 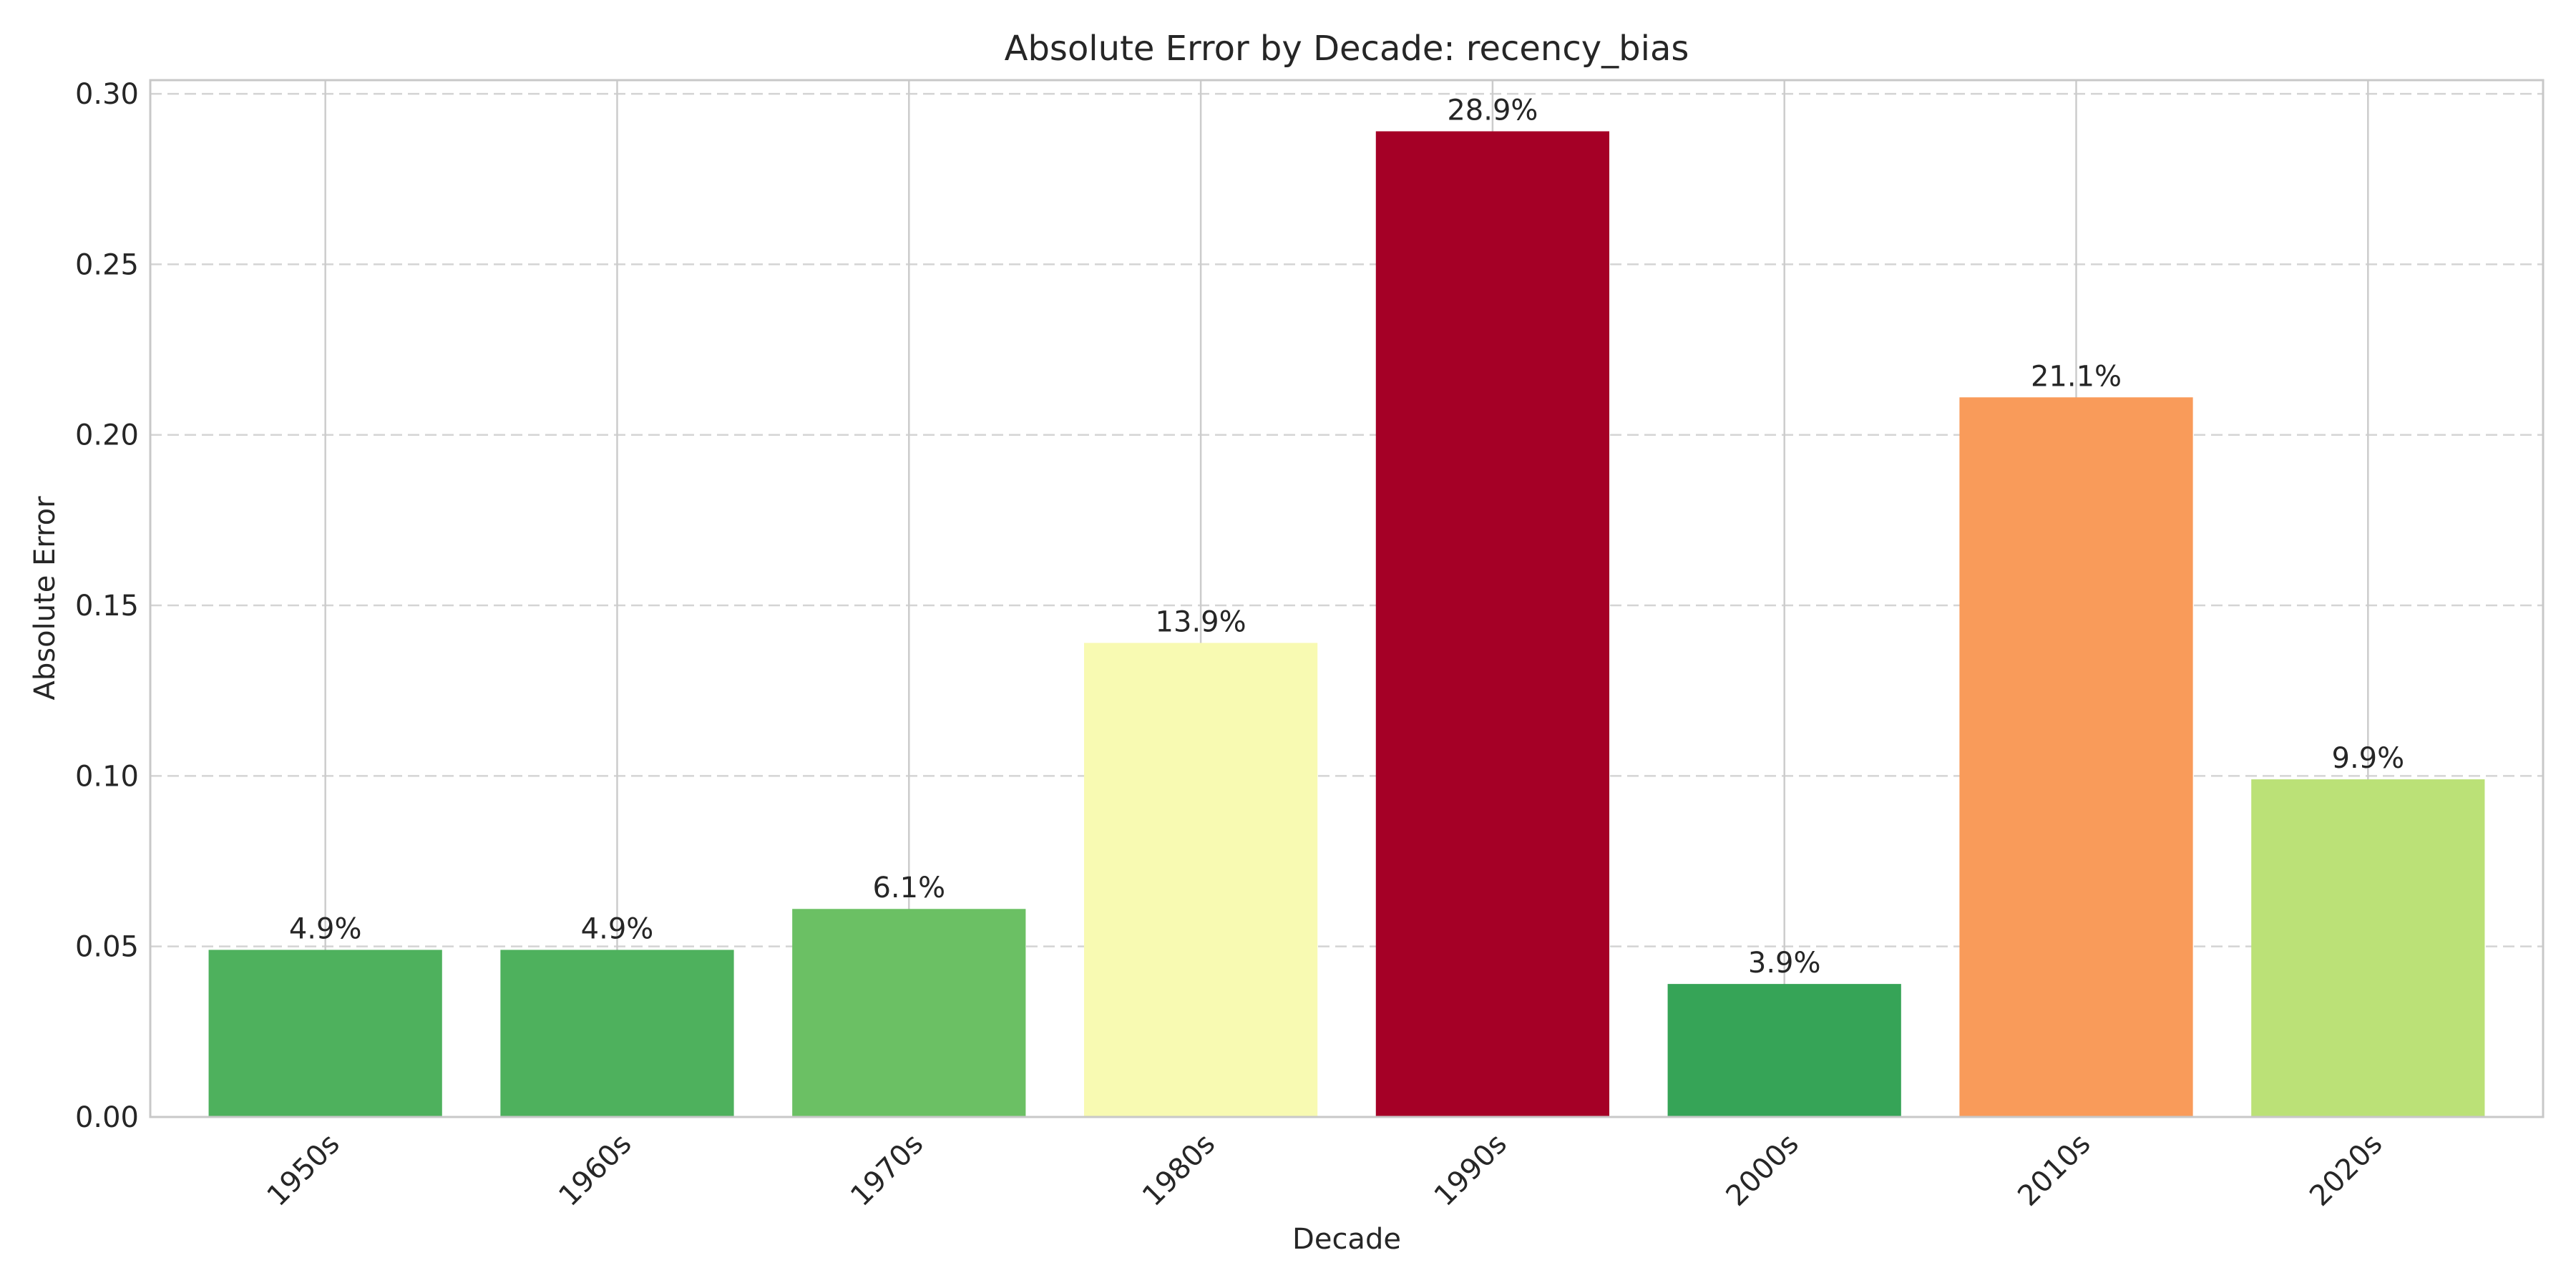 What do you see at coordinates (303, 1170) in the screenshot?
I see `x-tick-label: 1950s` at bounding box center [303, 1170].